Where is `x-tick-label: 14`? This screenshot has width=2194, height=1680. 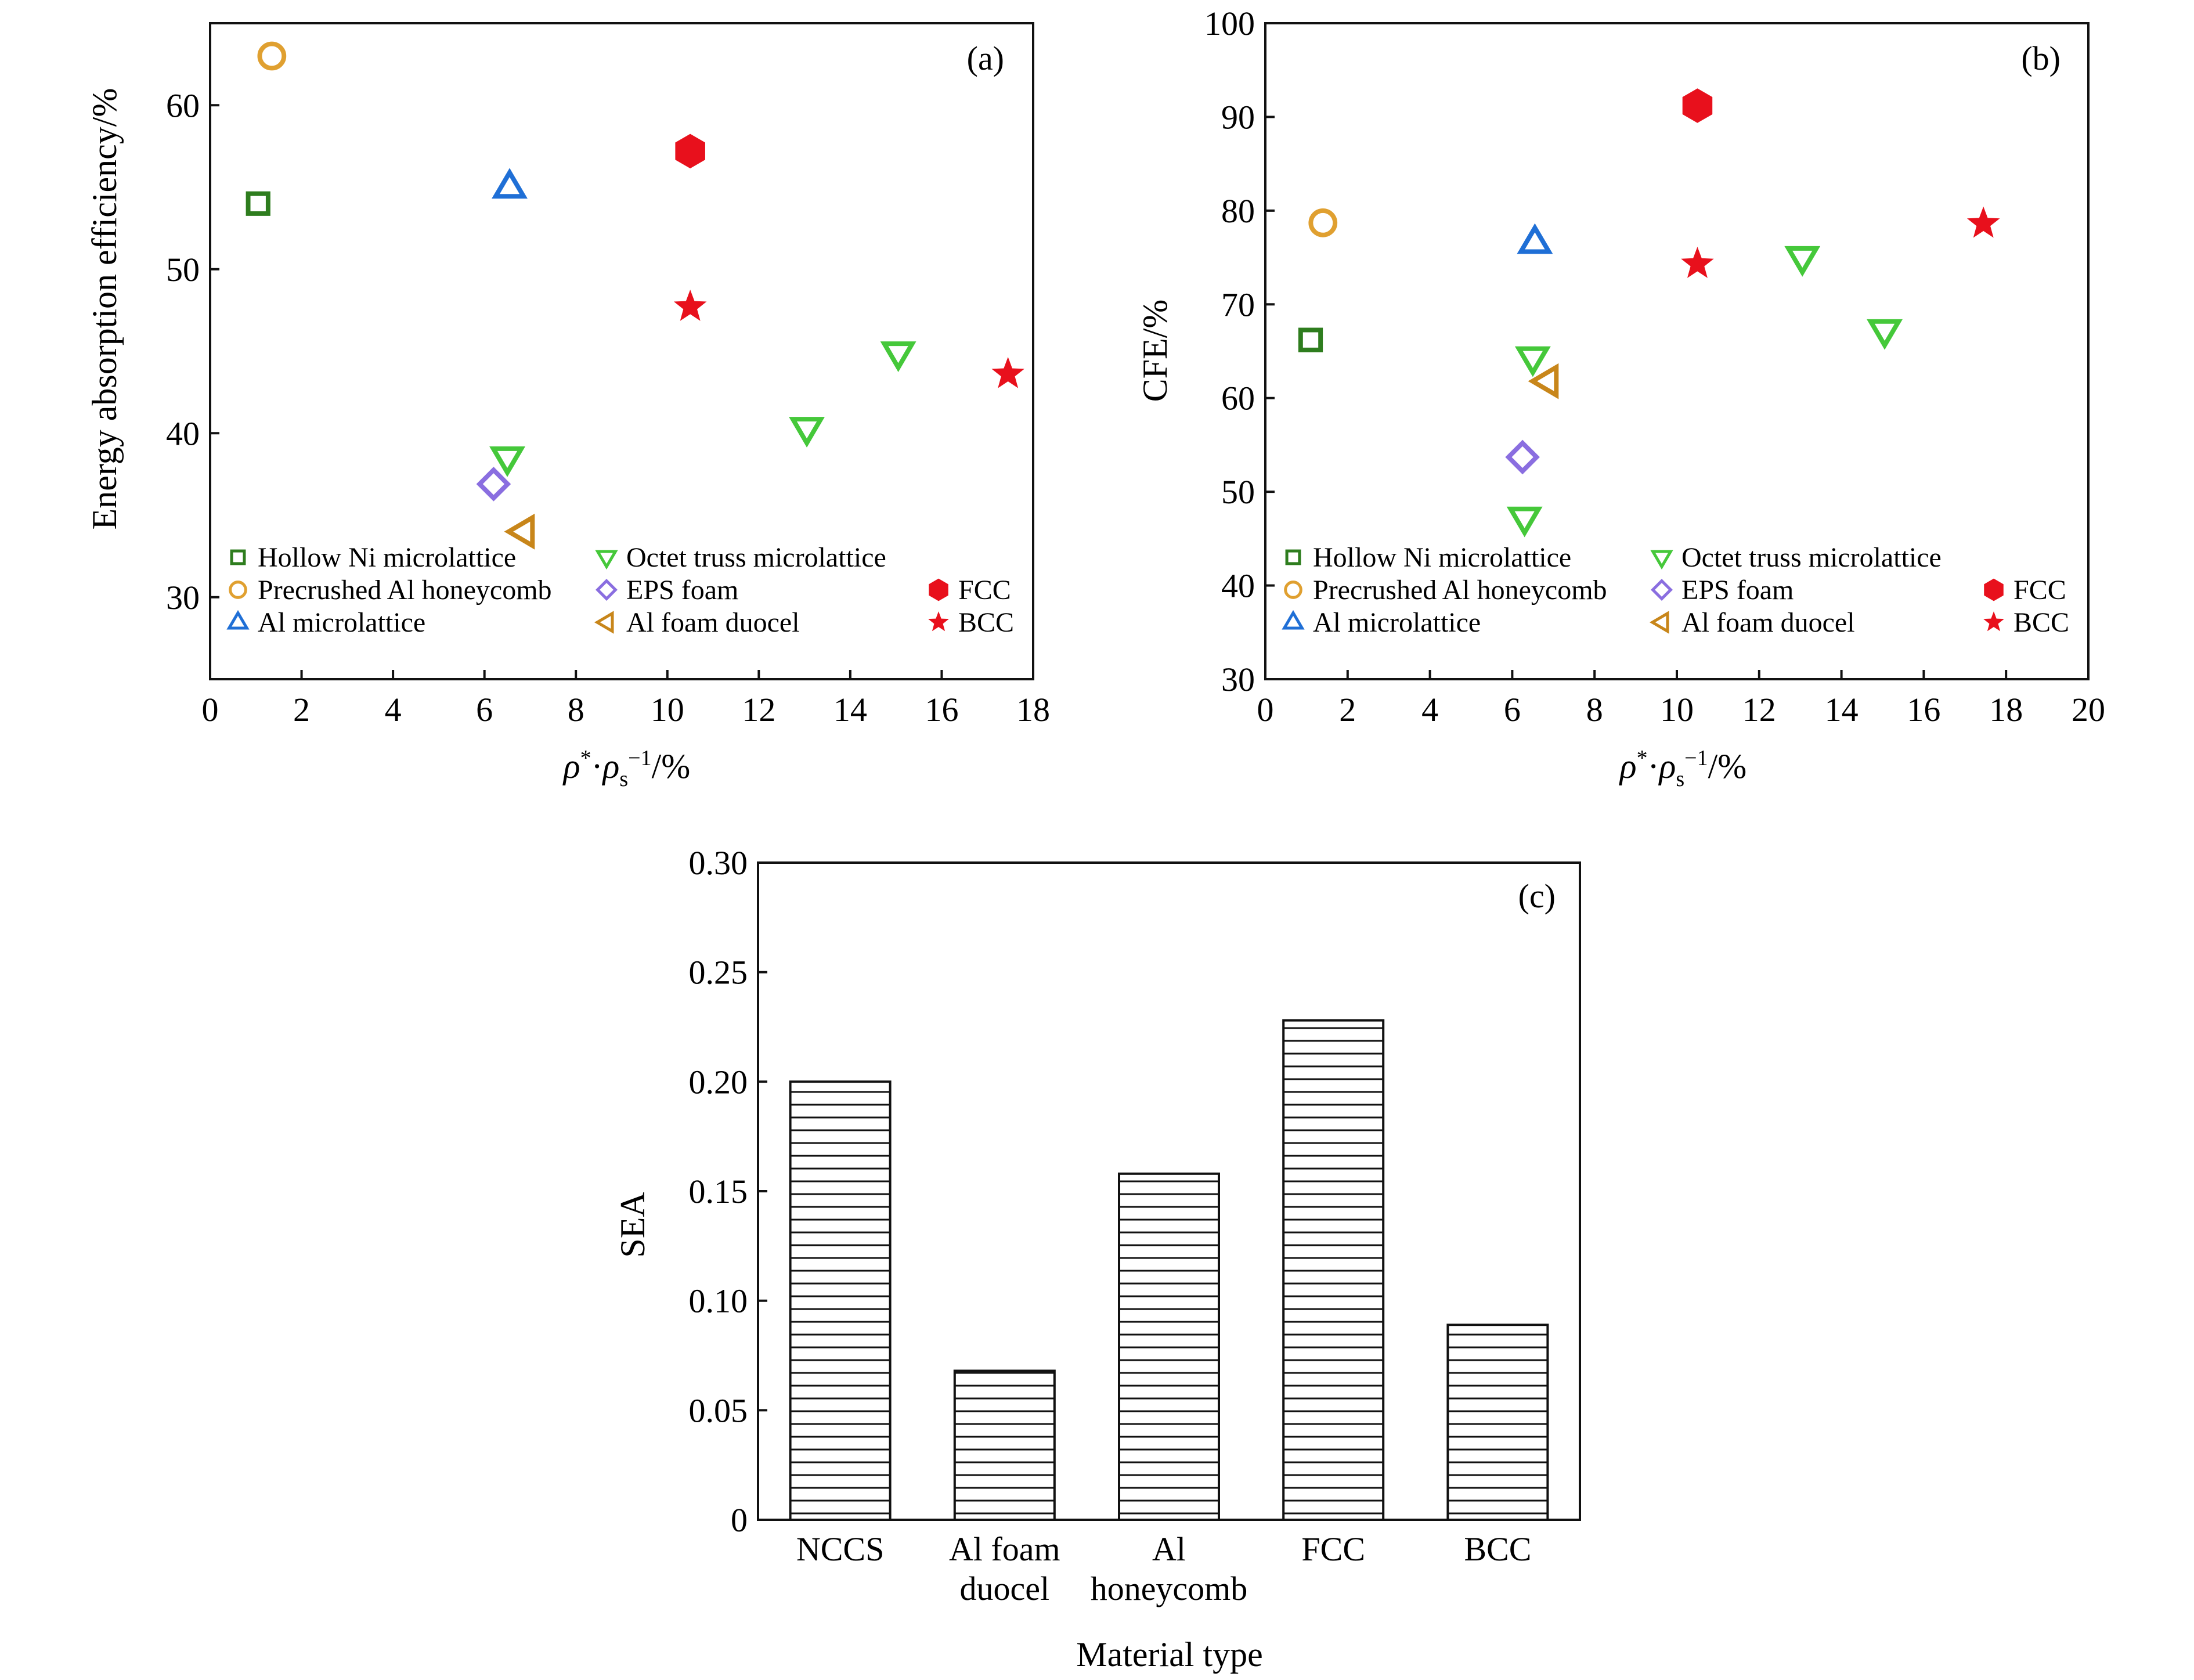 x-tick-label: 14 is located at coordinates (1842, 710).